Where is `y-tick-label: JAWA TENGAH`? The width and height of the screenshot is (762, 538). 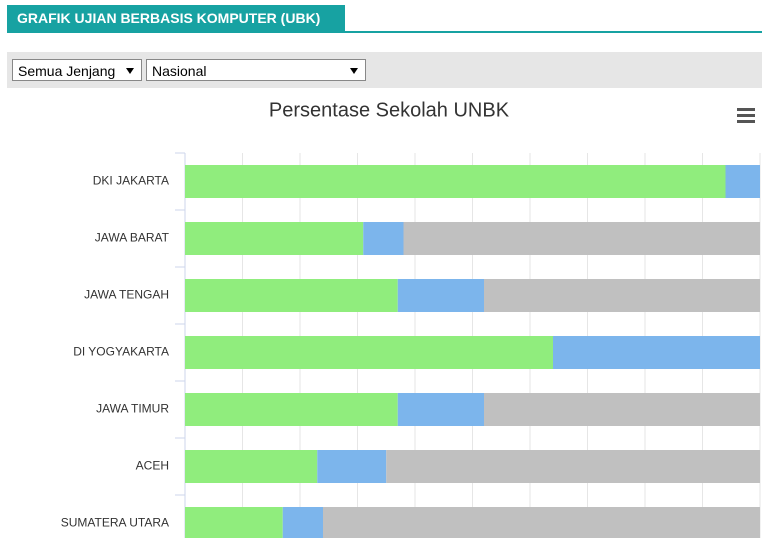 y-tick-label: JAWA TENGAH is located at coordinates (126, 295).